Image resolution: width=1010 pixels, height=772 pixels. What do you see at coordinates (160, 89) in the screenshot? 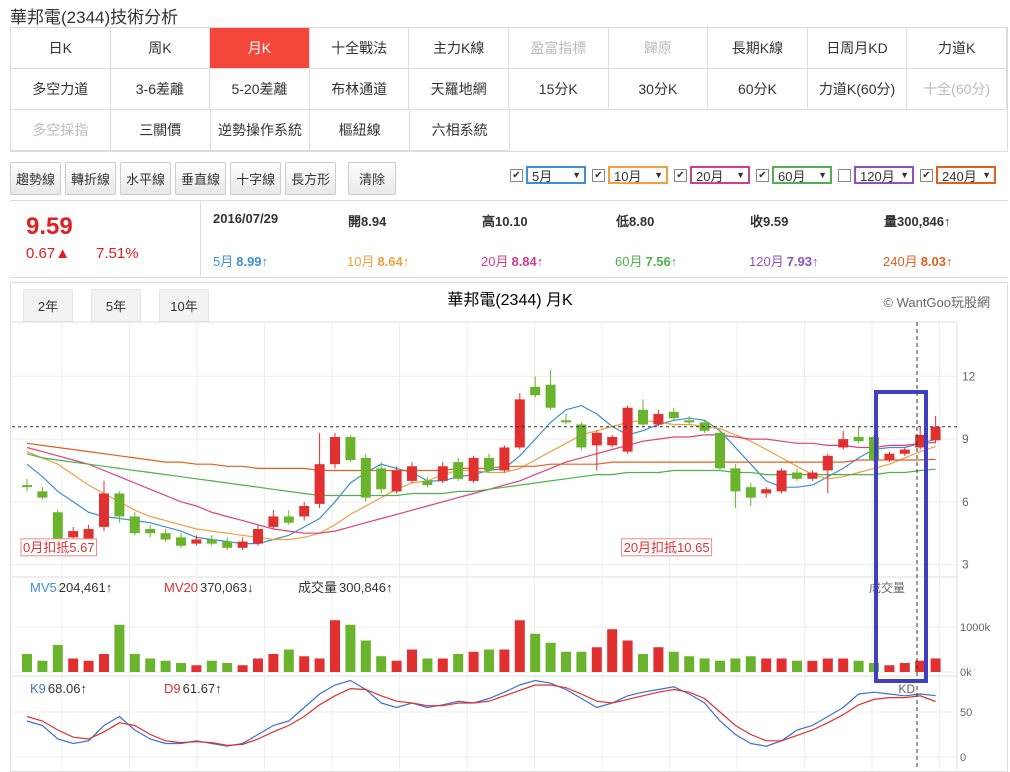
I see `menu-item: 3-6差離` at bounding box center [160, 89].